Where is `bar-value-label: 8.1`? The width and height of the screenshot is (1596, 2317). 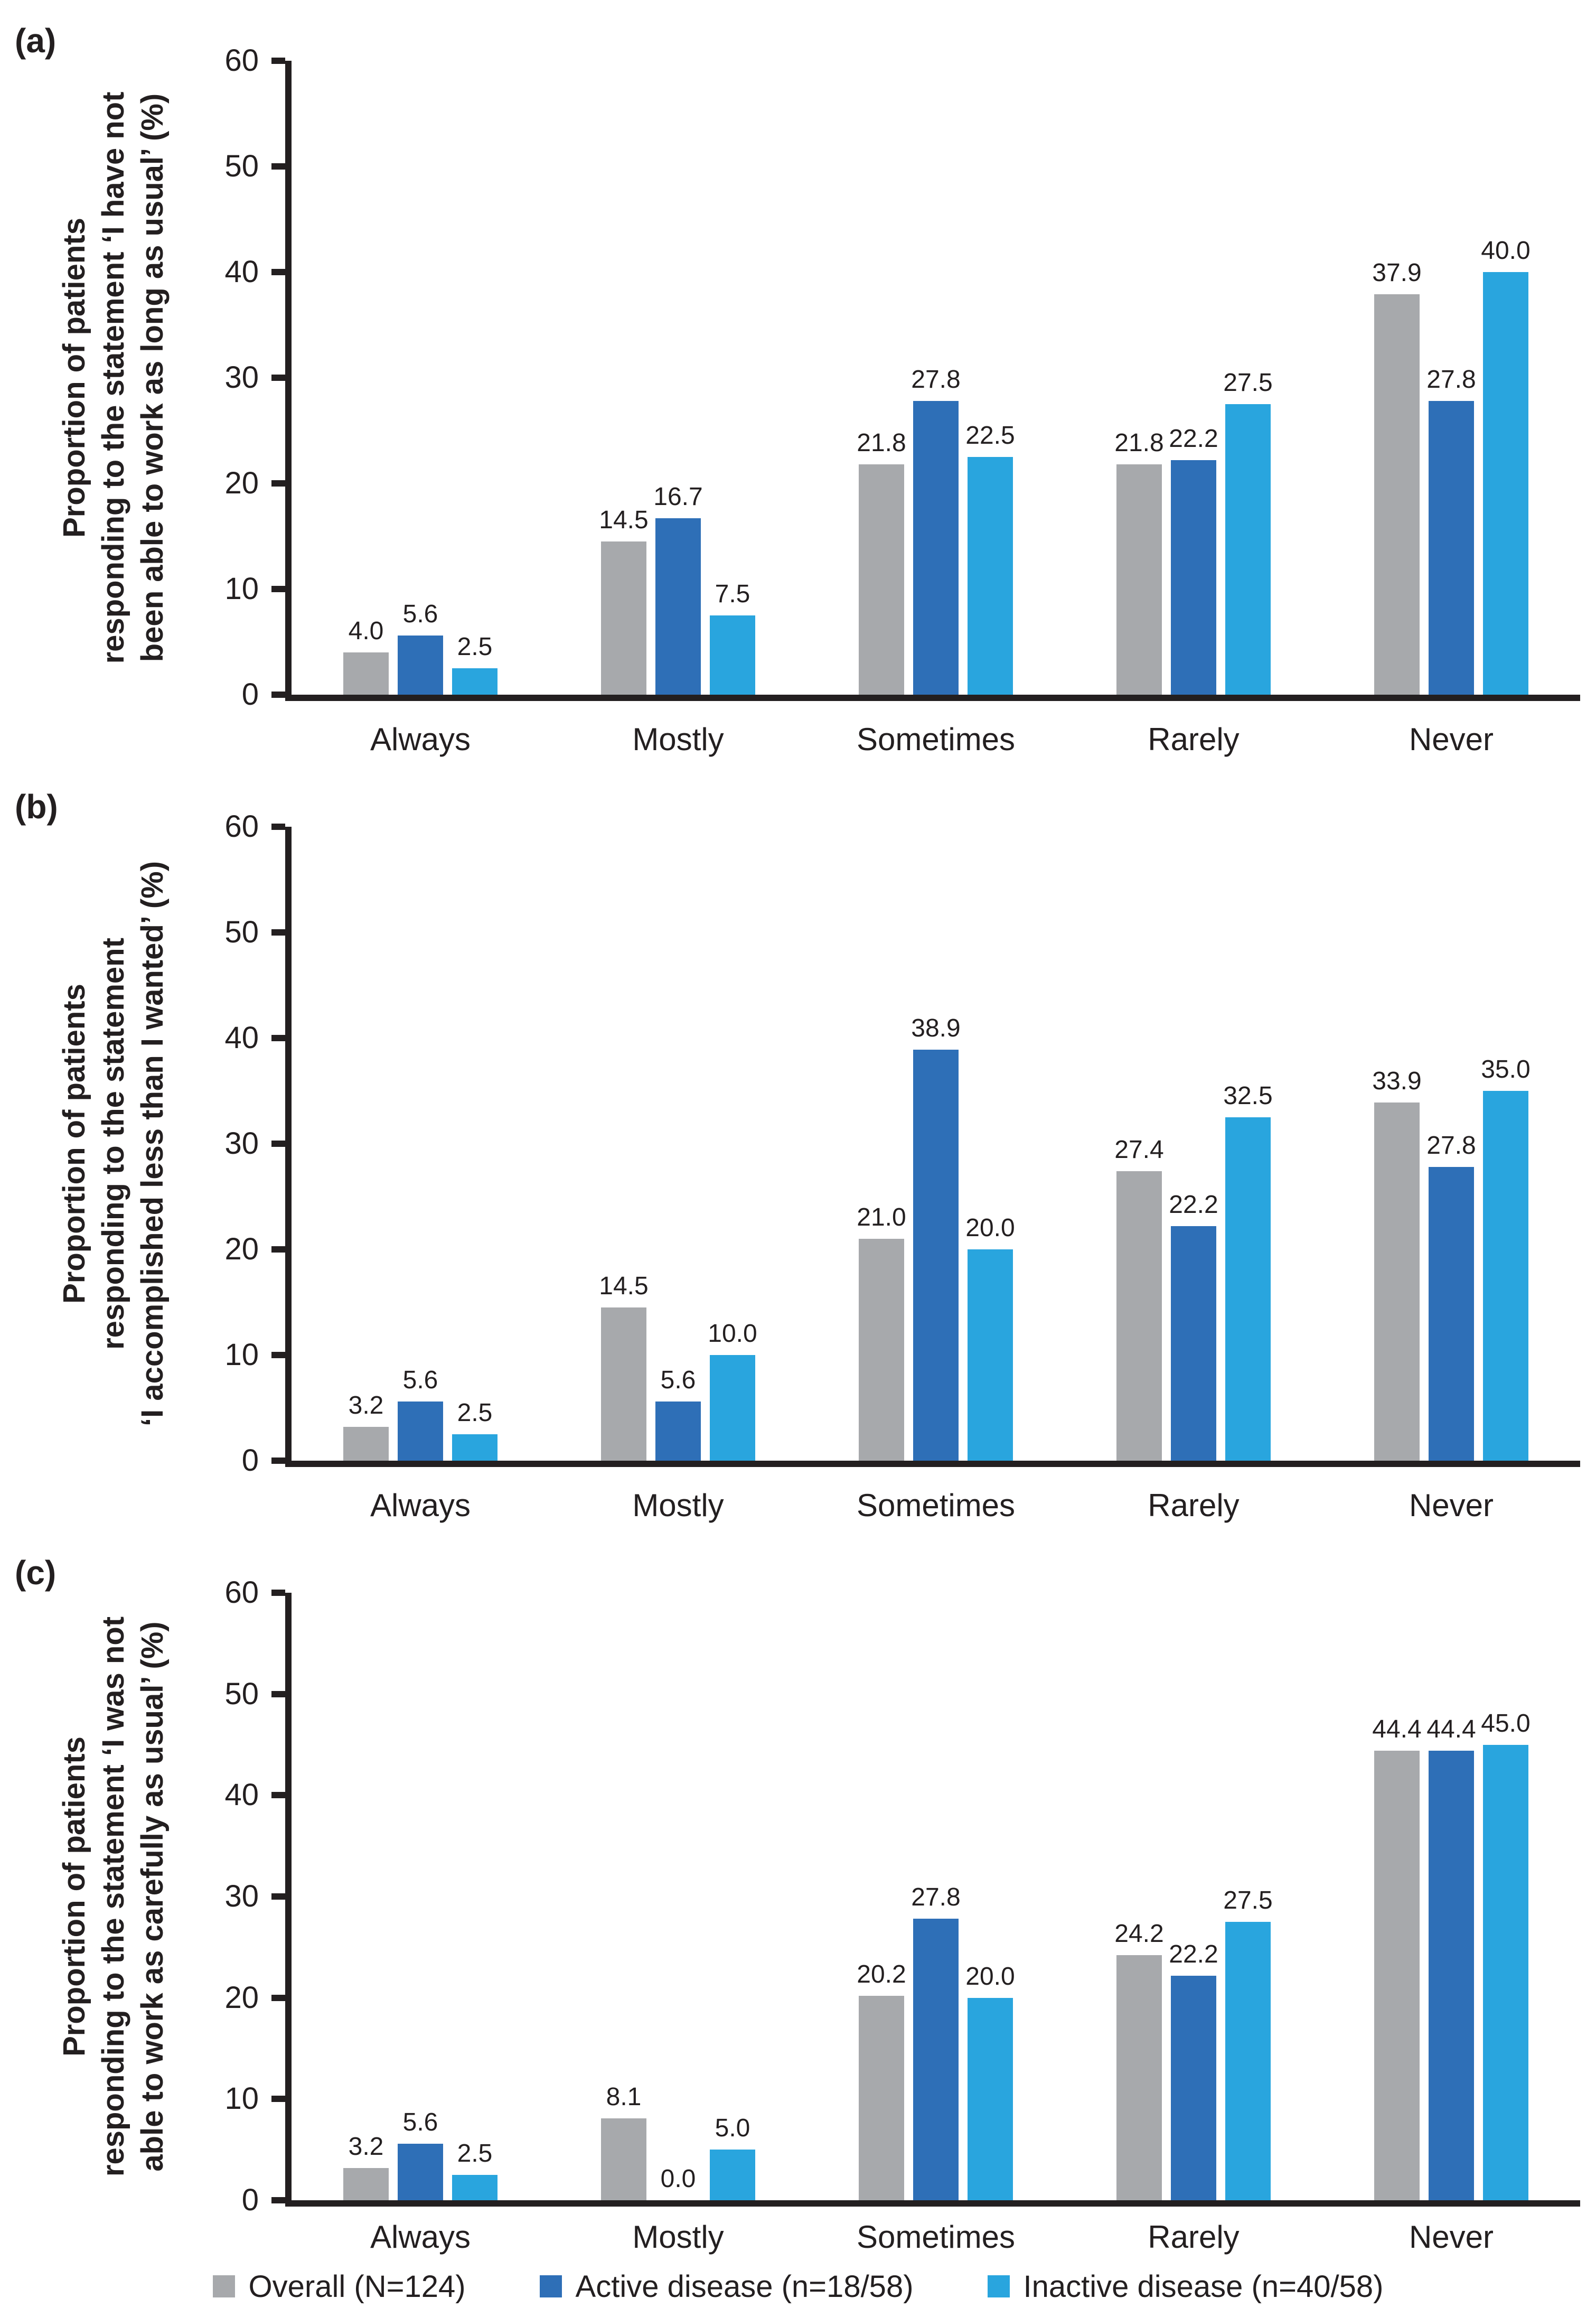
bar-value-label: 8.1 is located at coordinates (624, 2096).